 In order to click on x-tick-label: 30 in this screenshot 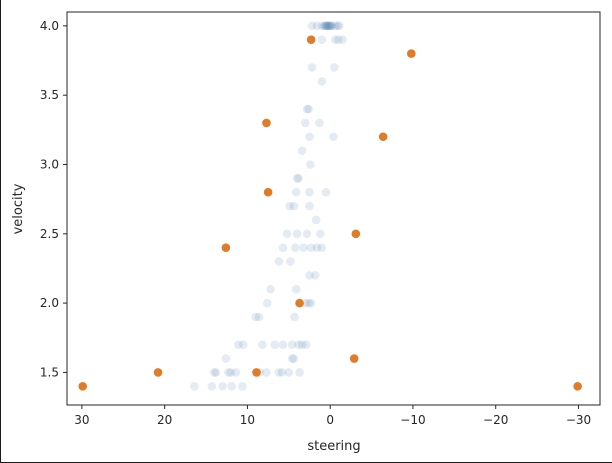, I will do `click(81, 420)`.